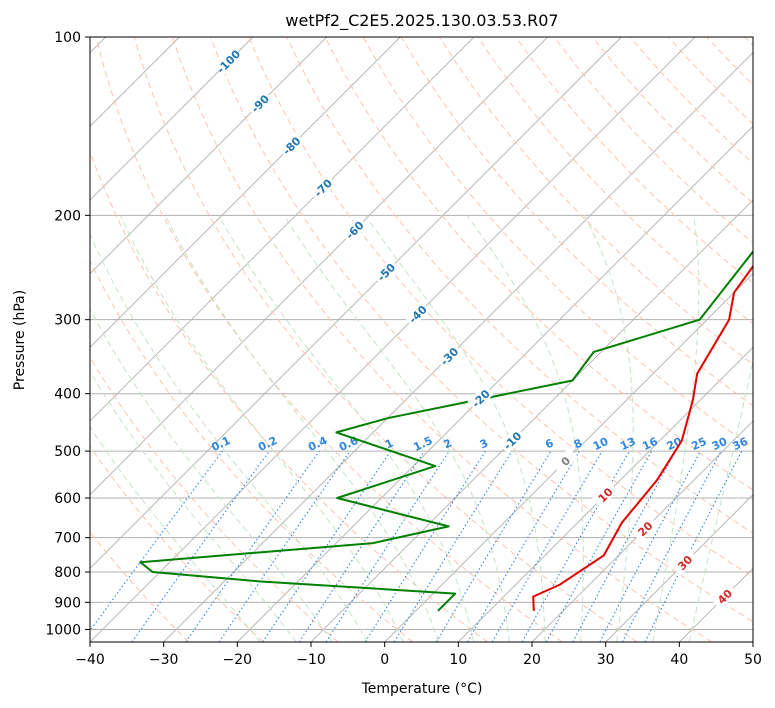 The height and width of the screenshot is (708, 775). Describe the element at coordinates (90, 660) in the screenshot. I see `x-tick-label: −40` at that location.